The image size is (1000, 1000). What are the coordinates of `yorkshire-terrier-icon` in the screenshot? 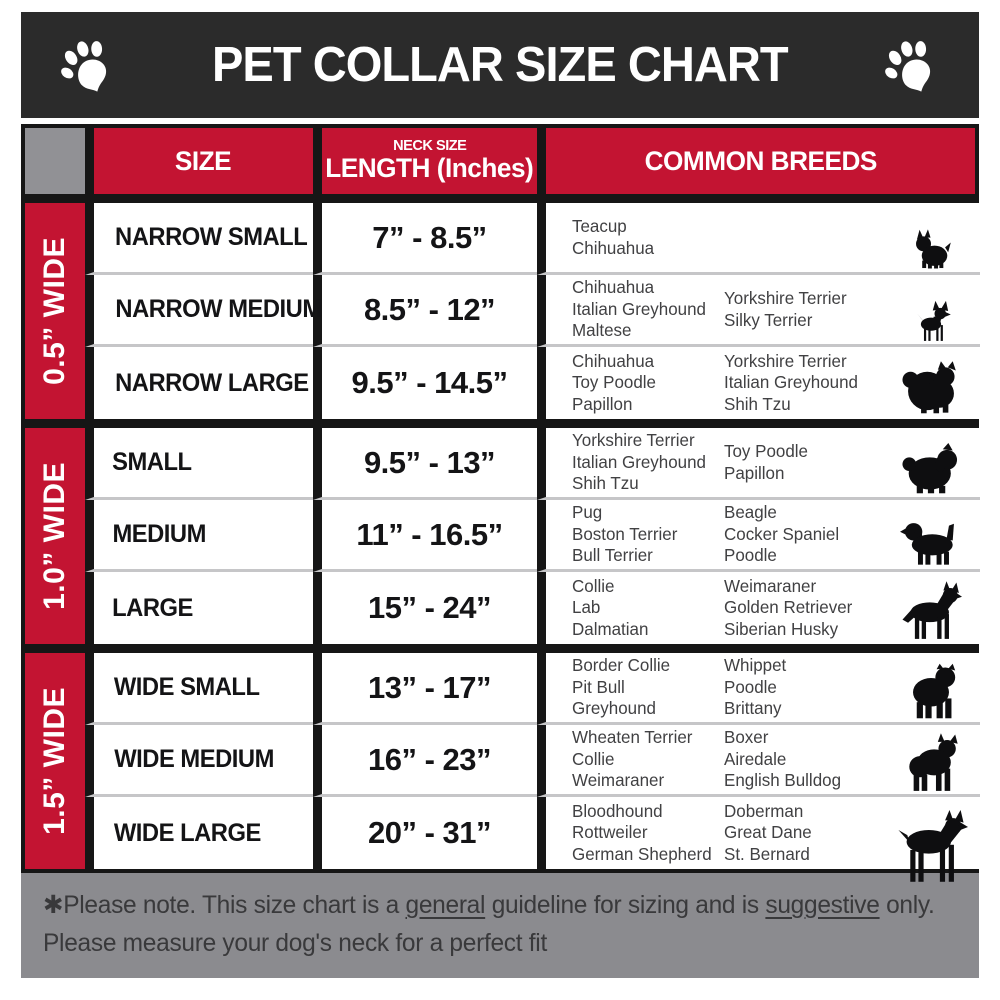 It's located at (931, 238).